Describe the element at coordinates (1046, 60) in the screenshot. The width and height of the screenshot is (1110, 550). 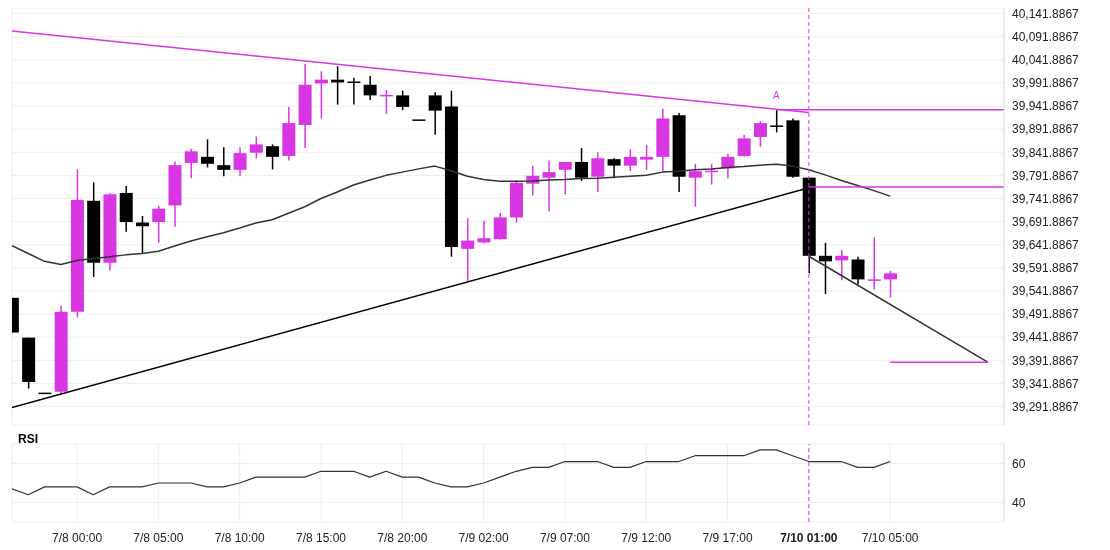
I see `y-tick-label: 40,041.8867` at that location.